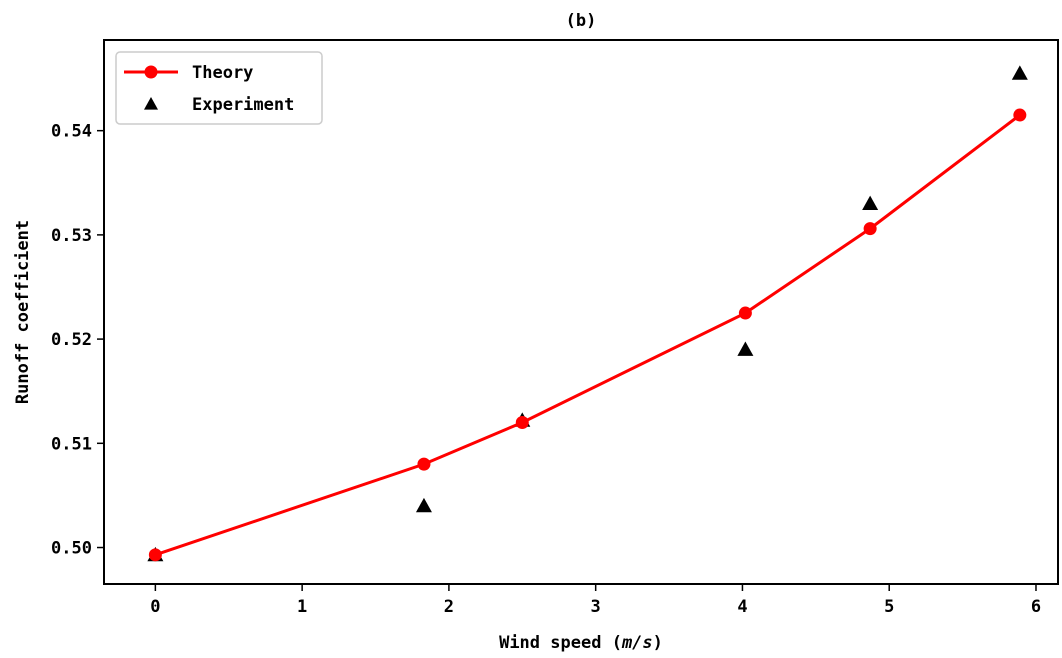 Image resolution: width=1062 pixels, height=658 pixels. I want to click on x-axis-label: Wind speed (m/s), so click(581, 643).